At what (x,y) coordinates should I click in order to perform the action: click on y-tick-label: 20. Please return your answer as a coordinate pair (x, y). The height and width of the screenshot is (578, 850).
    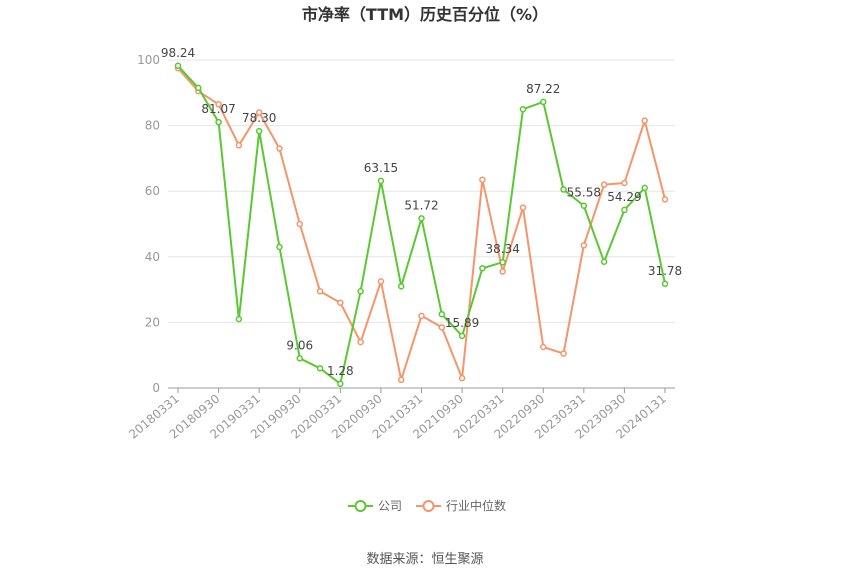
    Looking at the image, I should click on (152, 322).